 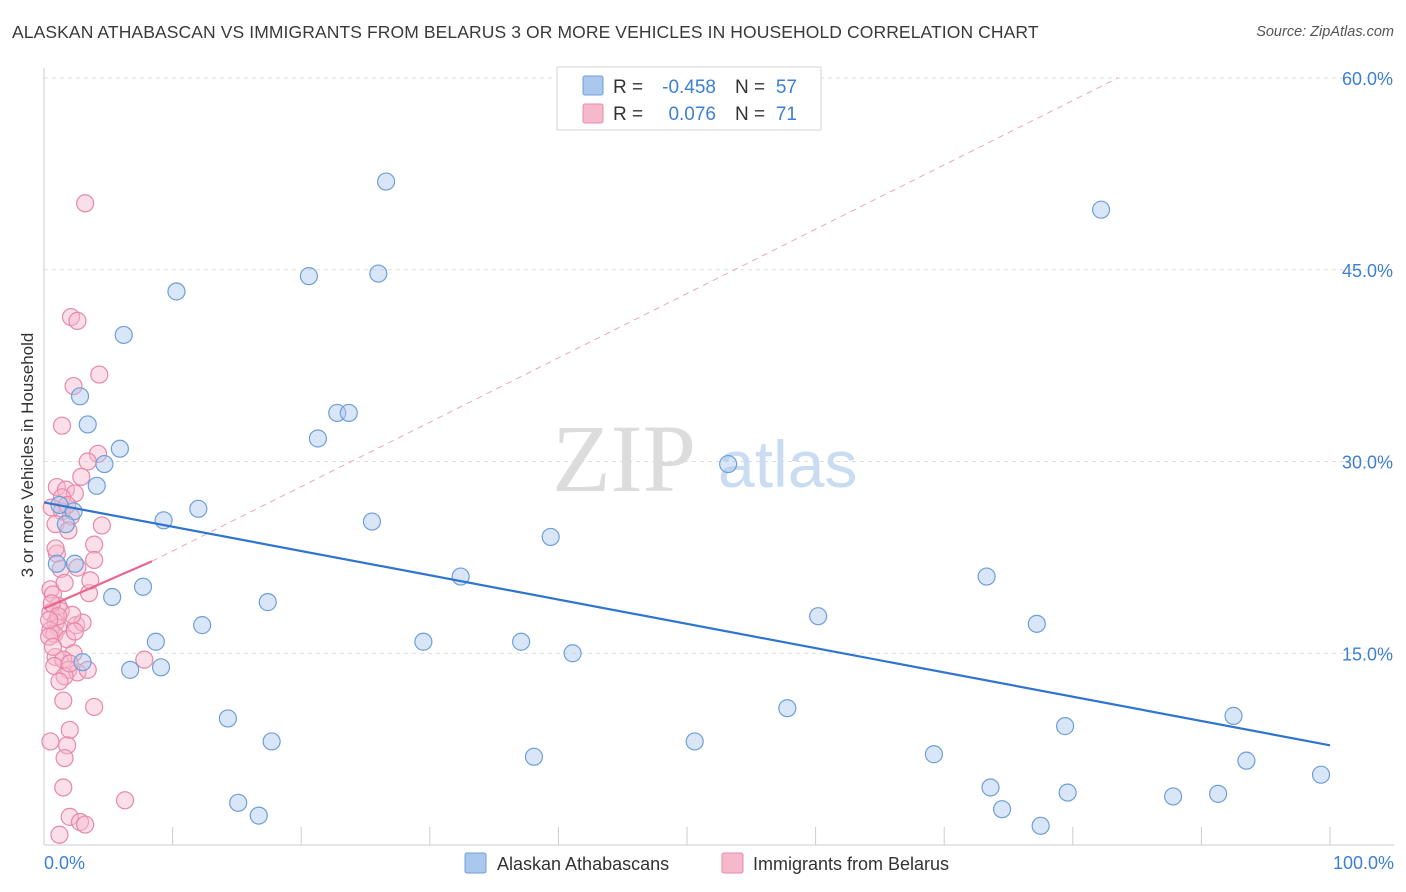 What do you see at coordinates (786, 114) in the screenshot?
I see `legend-n-value-2: 71` at bounding box center [786, 114].